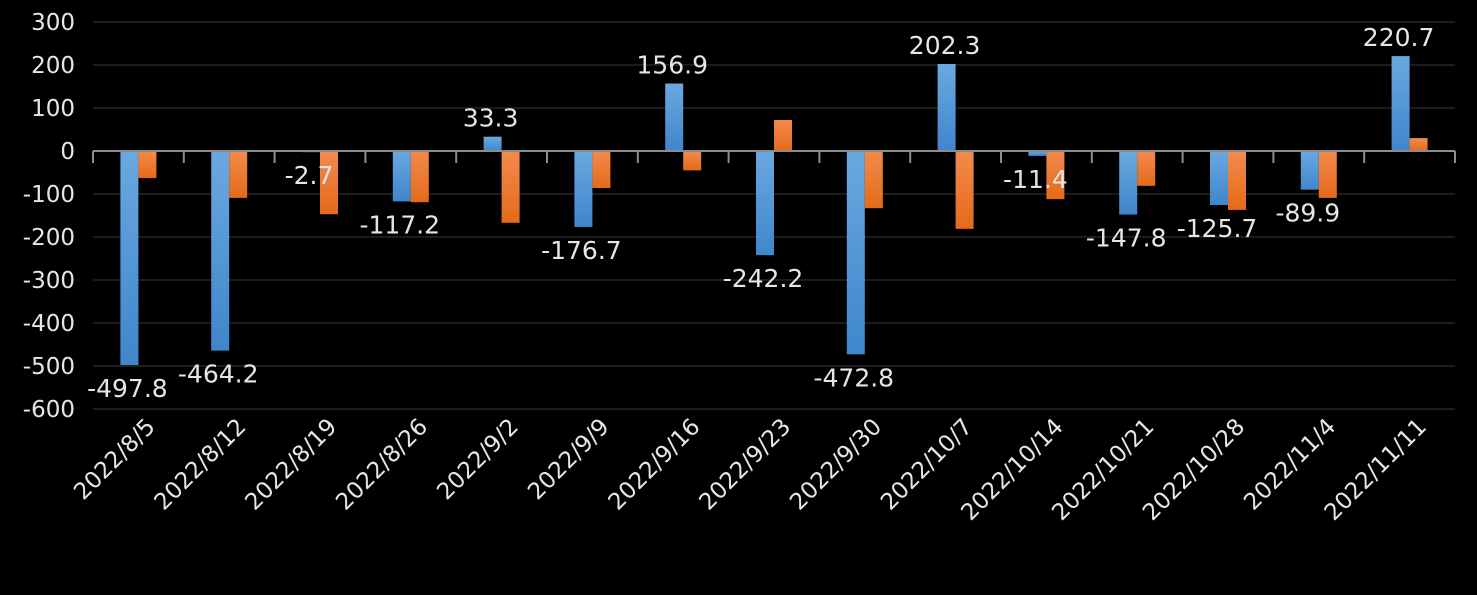 This screenshot has height=595, width=1477. What do you see at coordinates (581, 250) in the screenshot?
I see `data-label: -176.7` at bounding box center [581, 250].